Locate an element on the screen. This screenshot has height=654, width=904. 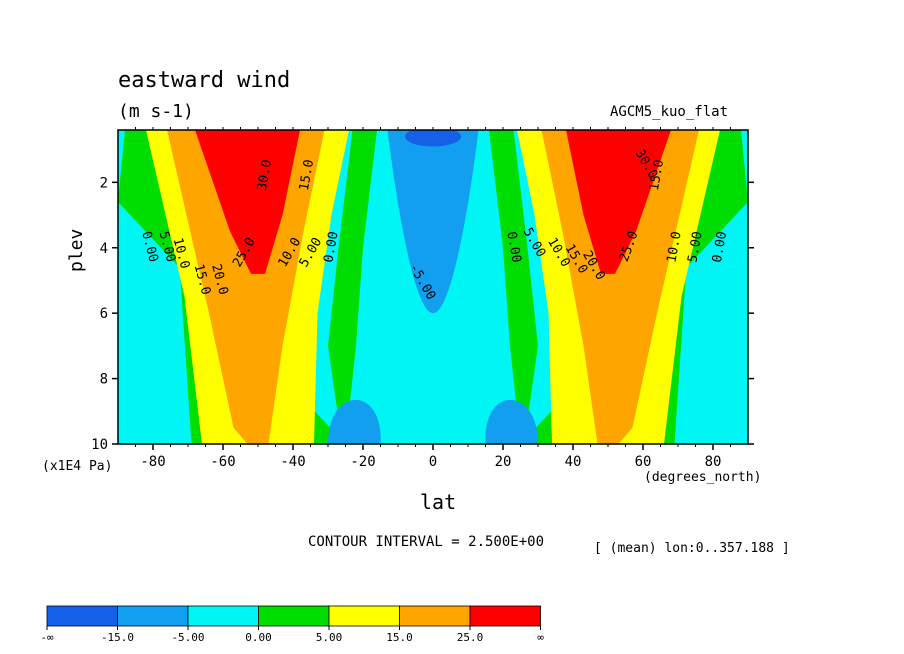
strong-easterly-top is located at coordinates (433, 138).